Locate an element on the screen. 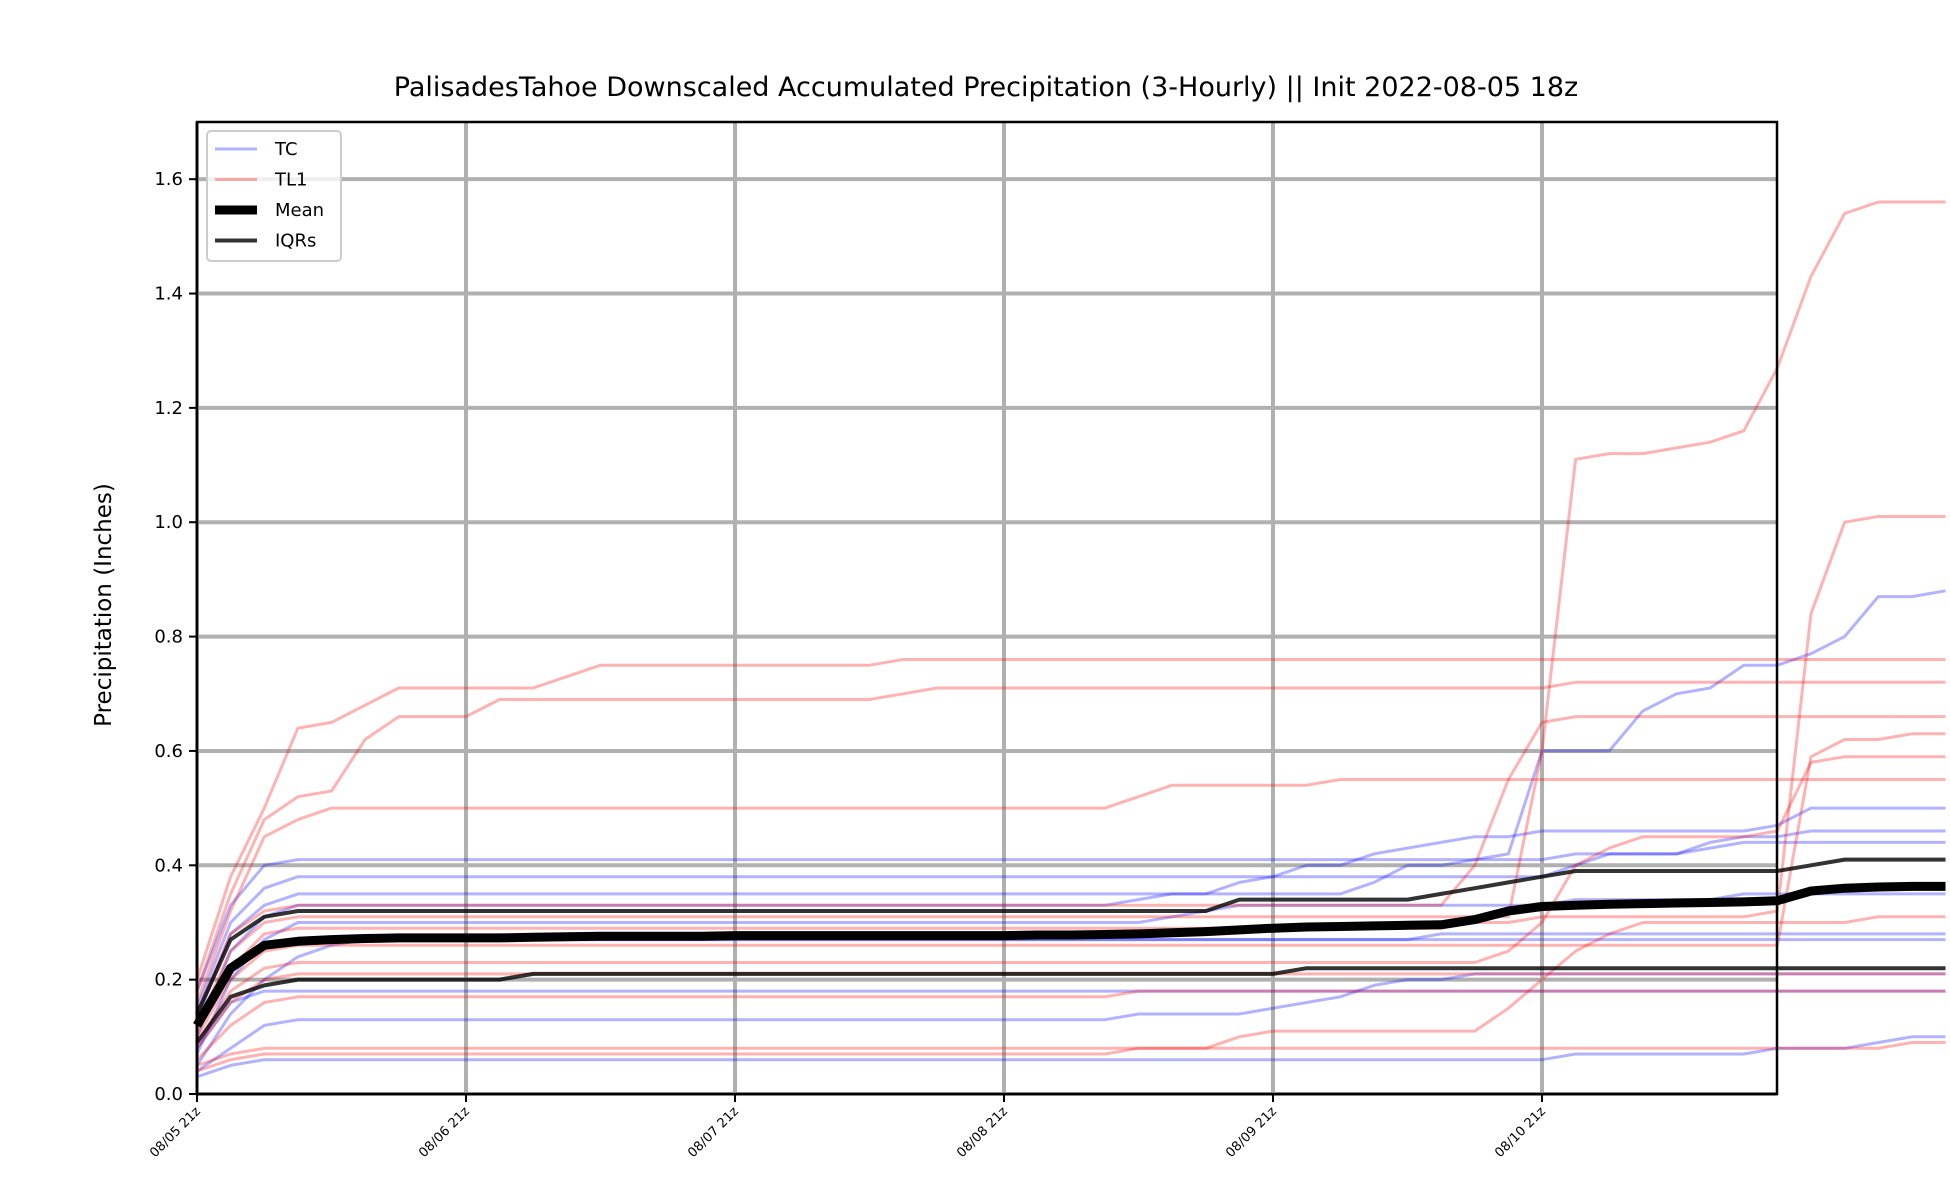  legend-box is located at coordinates (274, 196).